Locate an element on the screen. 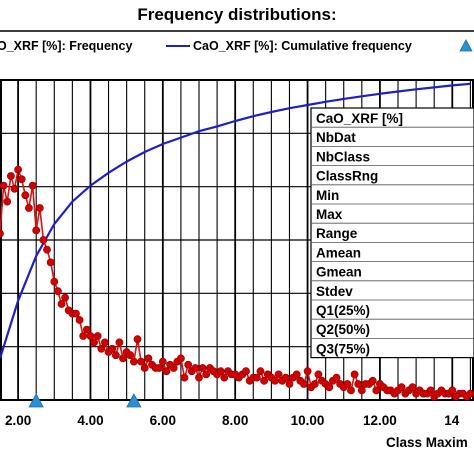  x-axis: 2.00 4.00 6.00 8.00 10.00 12.00 14 is located at coordinates (232, 410).